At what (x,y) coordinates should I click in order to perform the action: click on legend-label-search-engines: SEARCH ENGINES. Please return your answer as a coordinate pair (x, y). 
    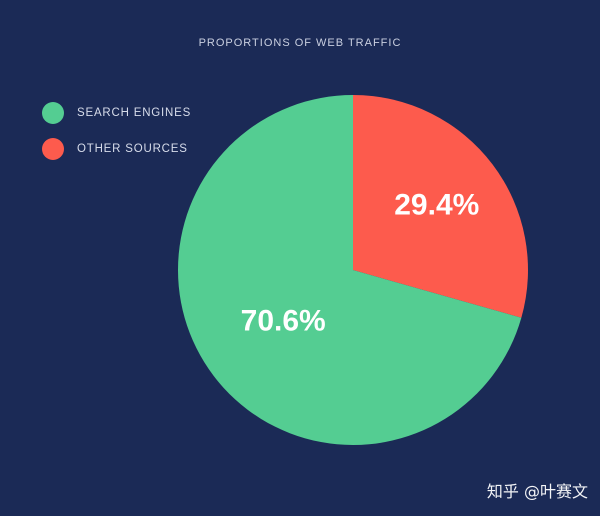
    Looking at the image, I should click on (134, 113).